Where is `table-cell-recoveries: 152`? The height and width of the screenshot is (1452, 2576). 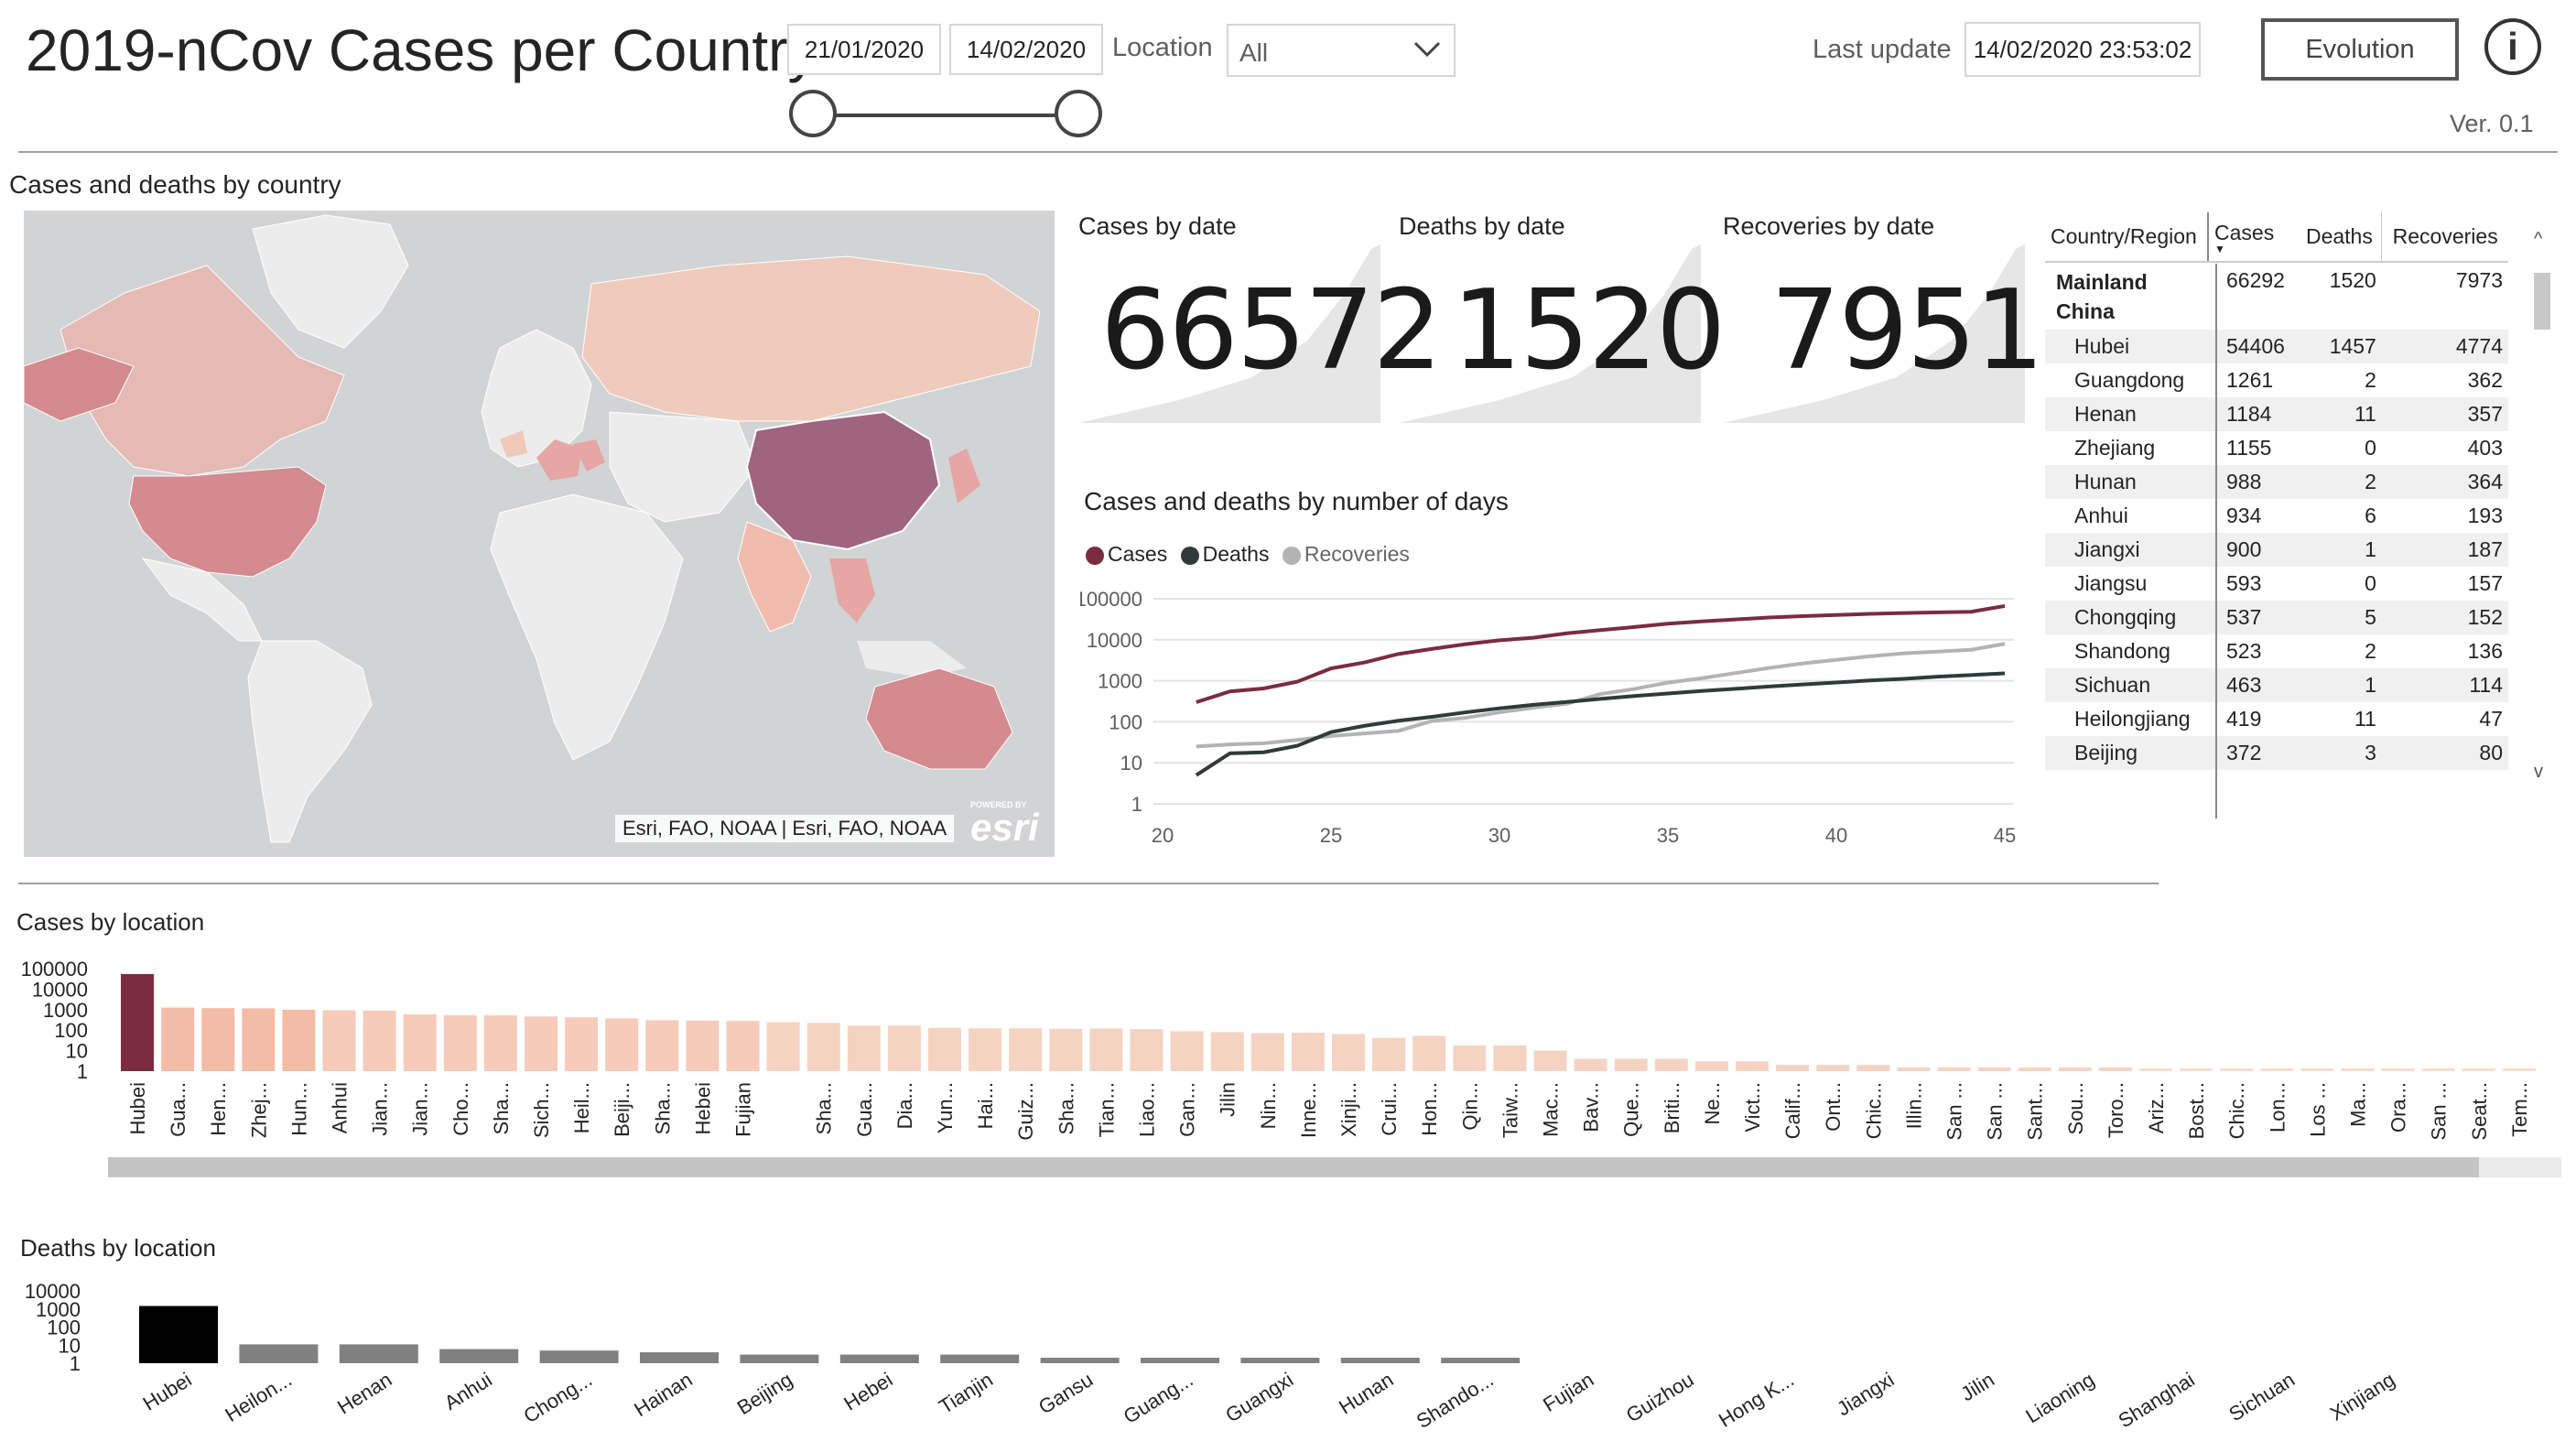
table-cell-recoveries: 152 is located at coordinates (2485, 617).